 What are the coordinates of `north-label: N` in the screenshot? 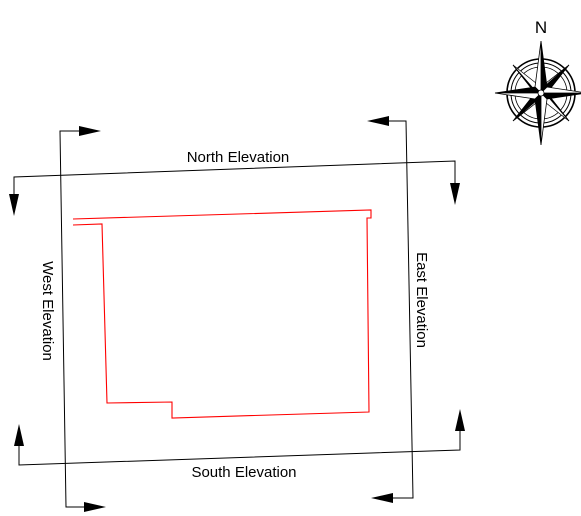 It's located at (541, 27).